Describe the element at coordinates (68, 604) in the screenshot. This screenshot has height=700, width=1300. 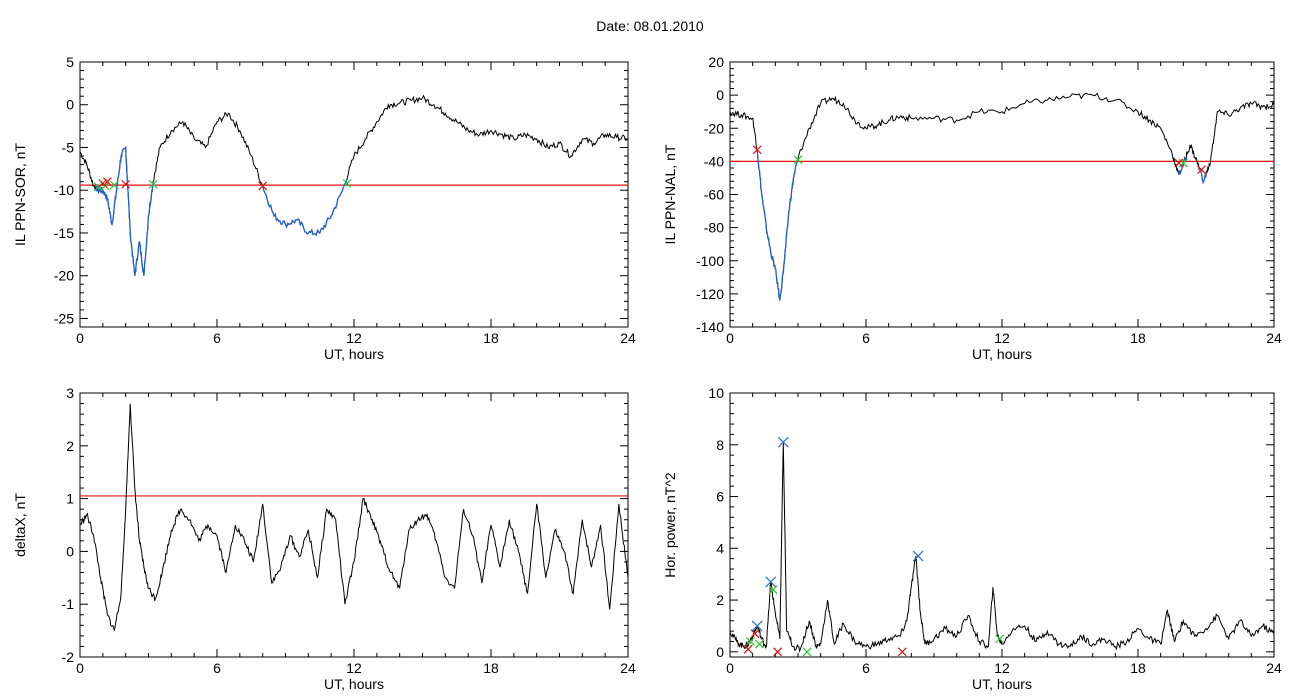
I see `y-tick-label: -1` at that location.